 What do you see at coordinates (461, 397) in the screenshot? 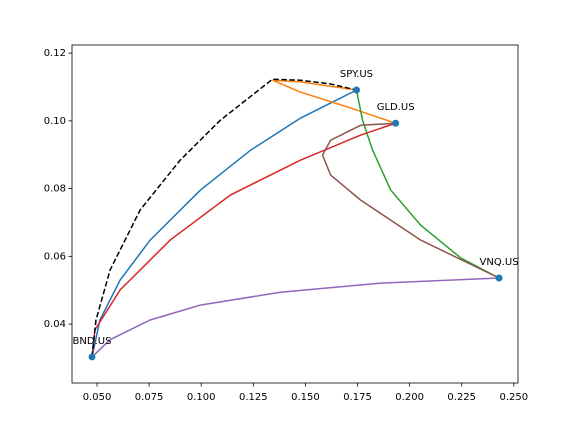
I see `x-tick-label: 0.225` at bounding box center [461, 397].